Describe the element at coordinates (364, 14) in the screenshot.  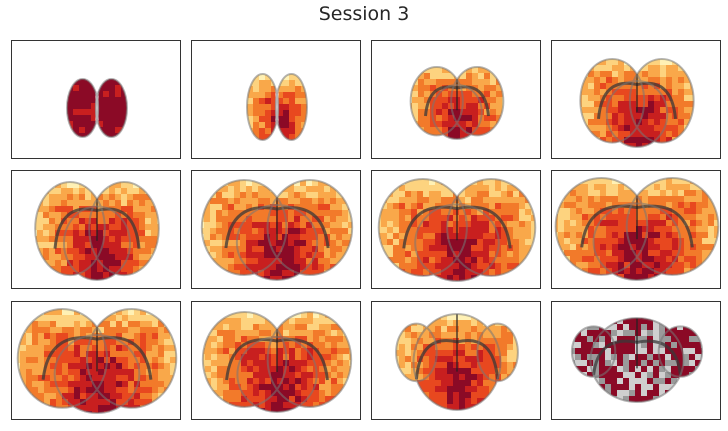
I see `figure-title: Session 3` at that location.